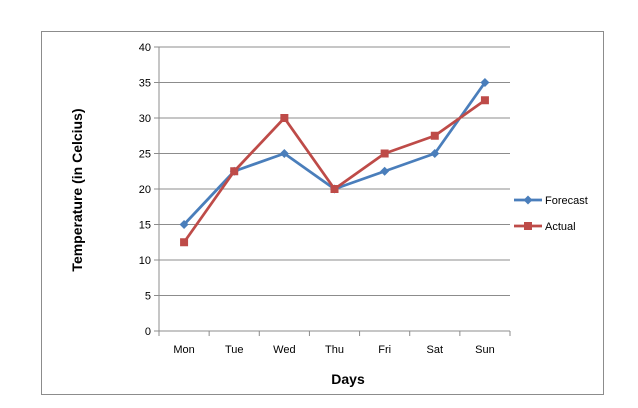  What do you see at coordinates (435, 350) in the screenshot?
I see `x-tick-label: Sat` at bounding box center [435, 350].